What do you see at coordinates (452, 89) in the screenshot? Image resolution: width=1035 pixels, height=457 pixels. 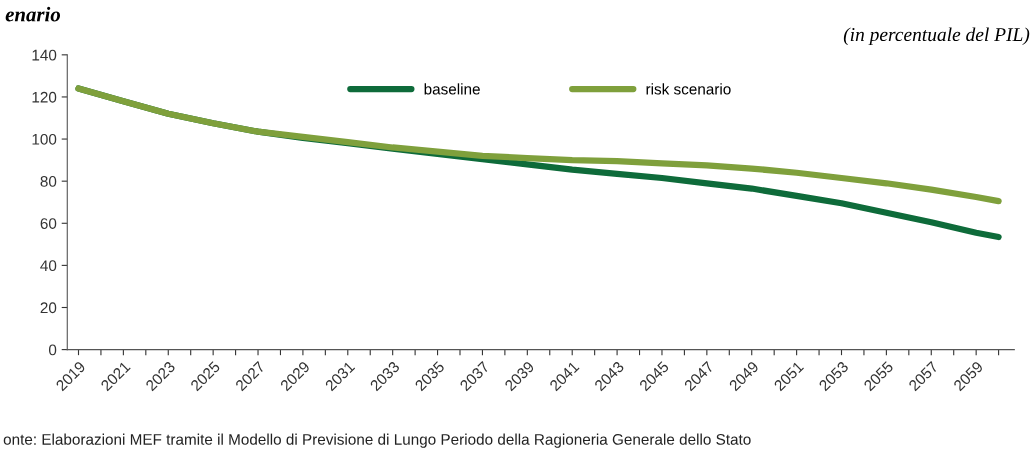 I see `legend-label: baseline` at bounding box center [452, 89].